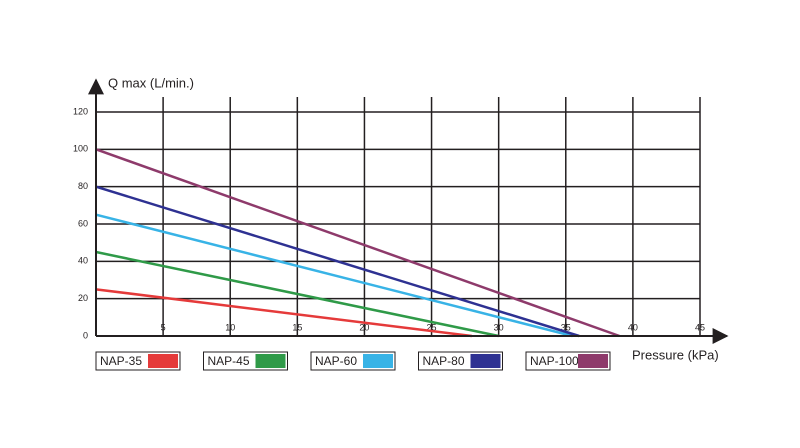 The image size is (800, 448). I want to click on x-tick-label: 15, so click(297, 327).